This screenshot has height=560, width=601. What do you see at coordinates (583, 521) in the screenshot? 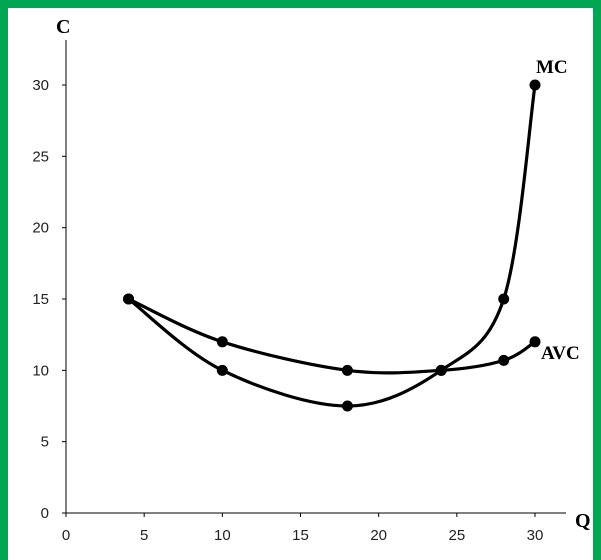
I see `x-axis-label: Q` at bounding box center [583, 521].